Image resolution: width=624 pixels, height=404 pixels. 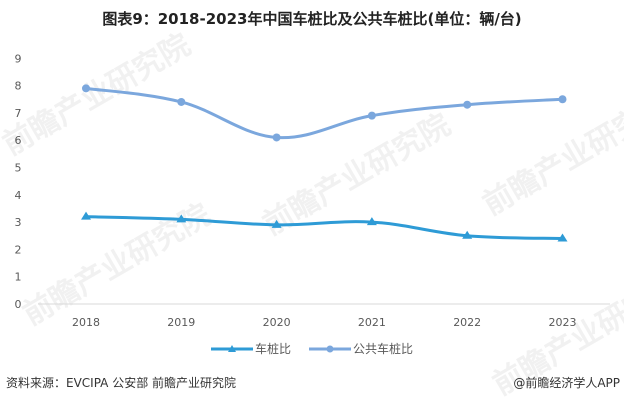 I want to click on y-tick-label: 9, so click(x=18, y=58).